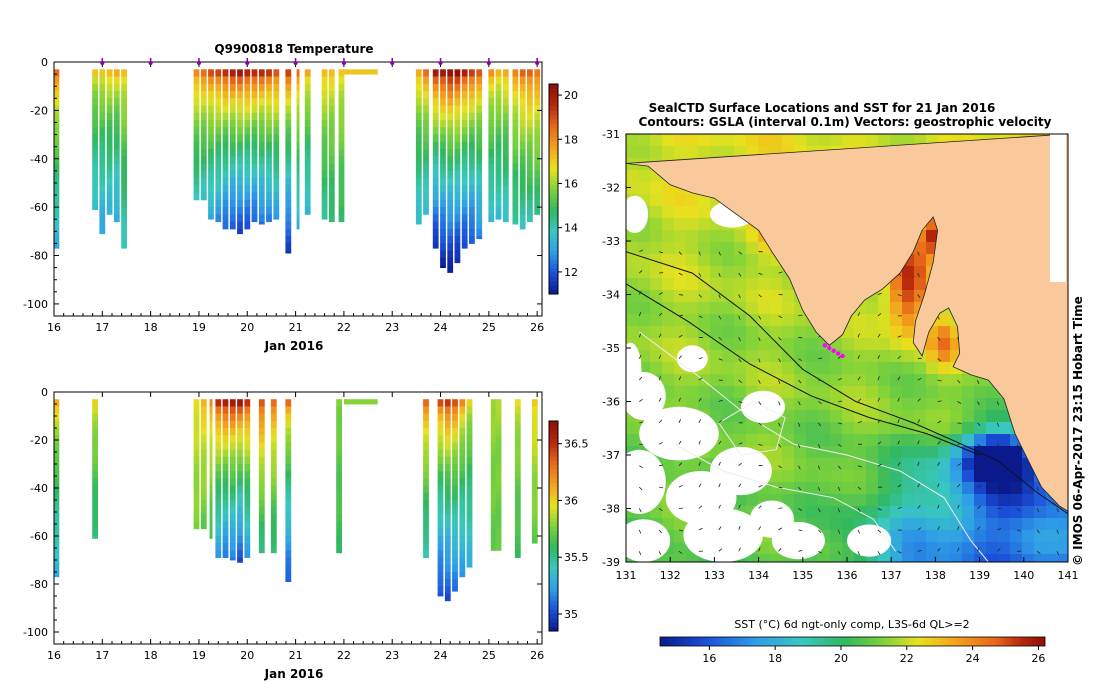  What do you see at coordinates (869, 540) in the screenshot?
I see `cloud-gap` at bounding box center [869, 540].